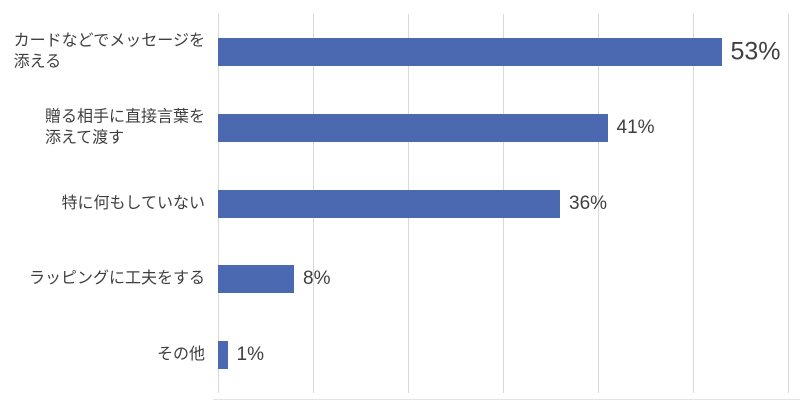 This screenshot has height=406, width=800. I want to click on category-label: 贈る相手に直接言葉を 添えて渡す, so click(102, 127).